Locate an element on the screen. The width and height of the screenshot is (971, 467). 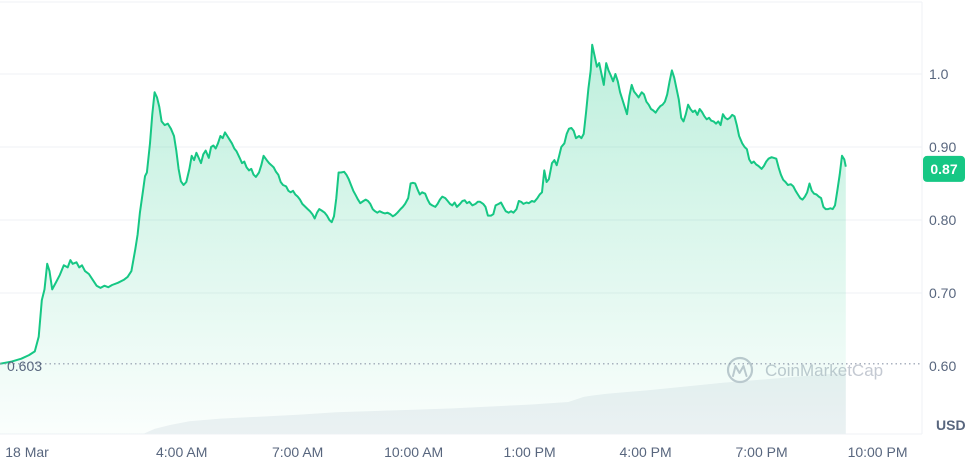
x-tick-label: 1:00 PM is located at coordinates (530, 452).